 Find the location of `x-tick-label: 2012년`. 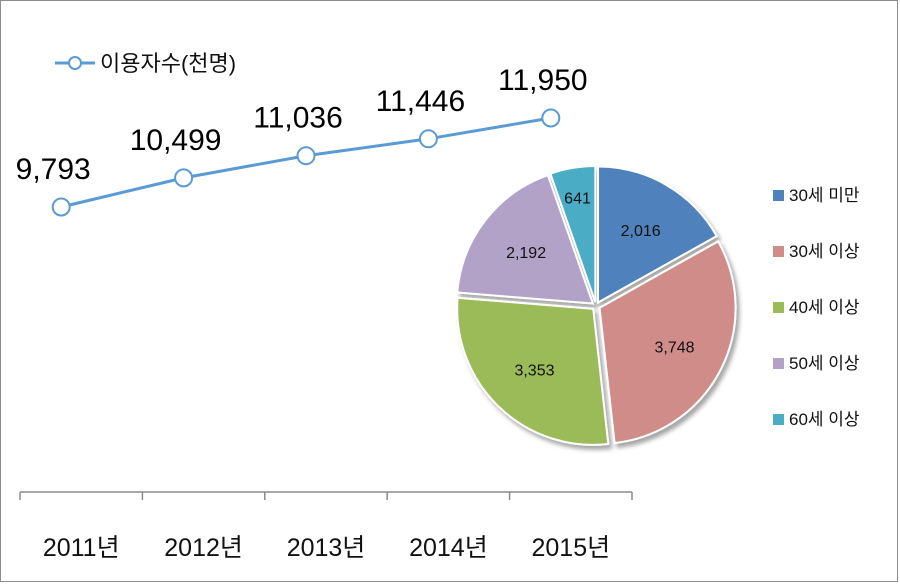

x-tick-label: 2012년 is located at coordinates (203, 548).